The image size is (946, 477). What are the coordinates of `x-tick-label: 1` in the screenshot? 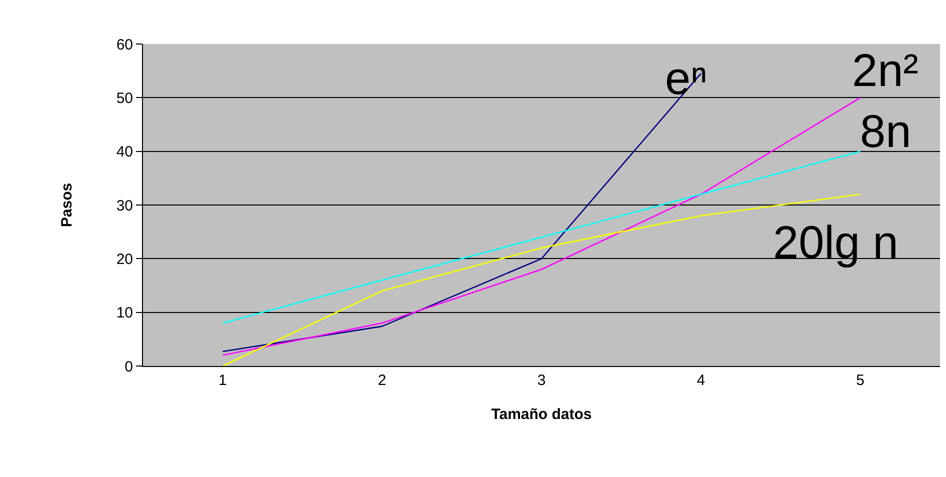 It's located at (222, 380).